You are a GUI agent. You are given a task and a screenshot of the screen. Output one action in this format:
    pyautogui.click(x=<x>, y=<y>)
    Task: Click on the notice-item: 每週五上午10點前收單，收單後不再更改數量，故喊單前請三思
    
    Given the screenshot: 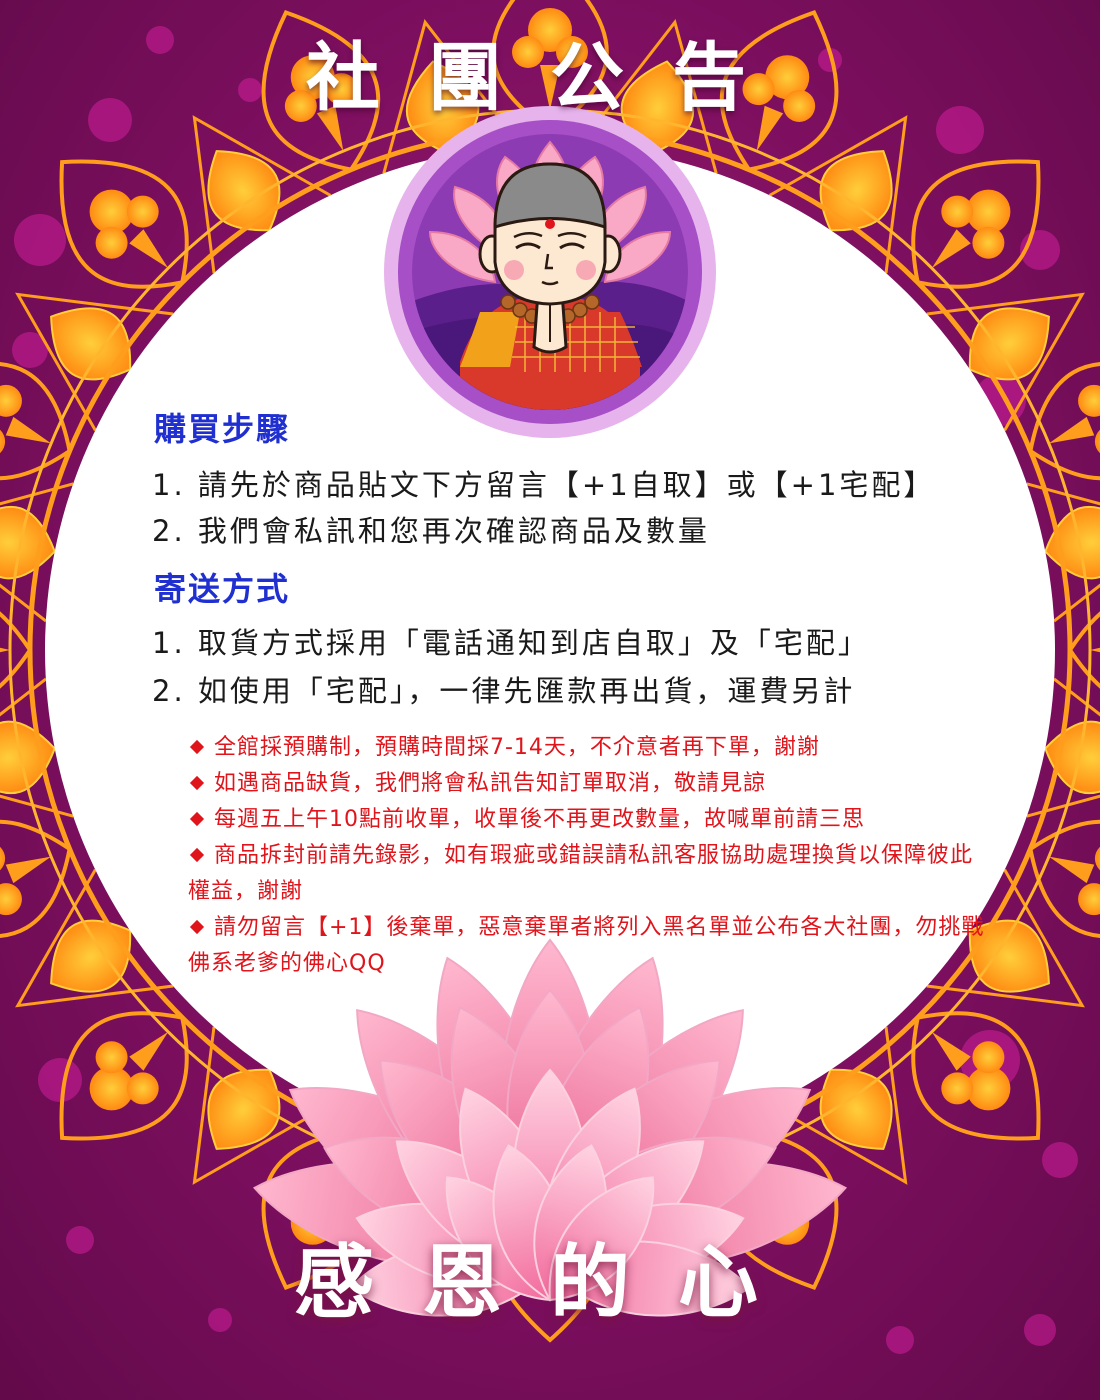 What is the action you would take?
    pyautogui.click(x=588, y=820)
    